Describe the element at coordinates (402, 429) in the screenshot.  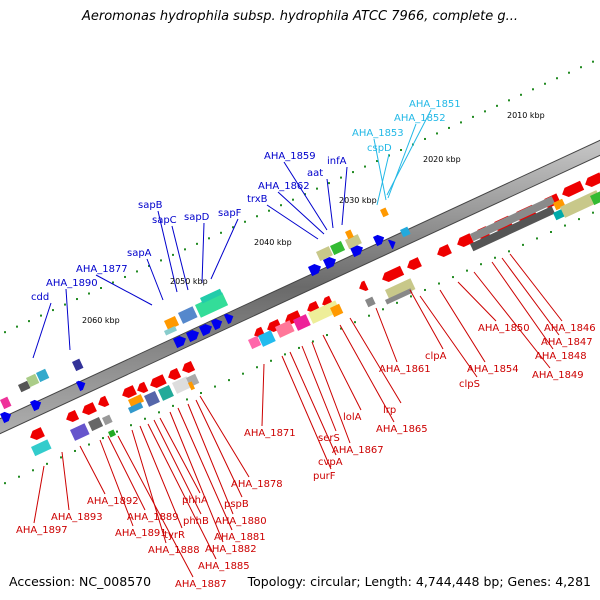
I see `gene-label-aha-1865: AHA_1865` at that location.